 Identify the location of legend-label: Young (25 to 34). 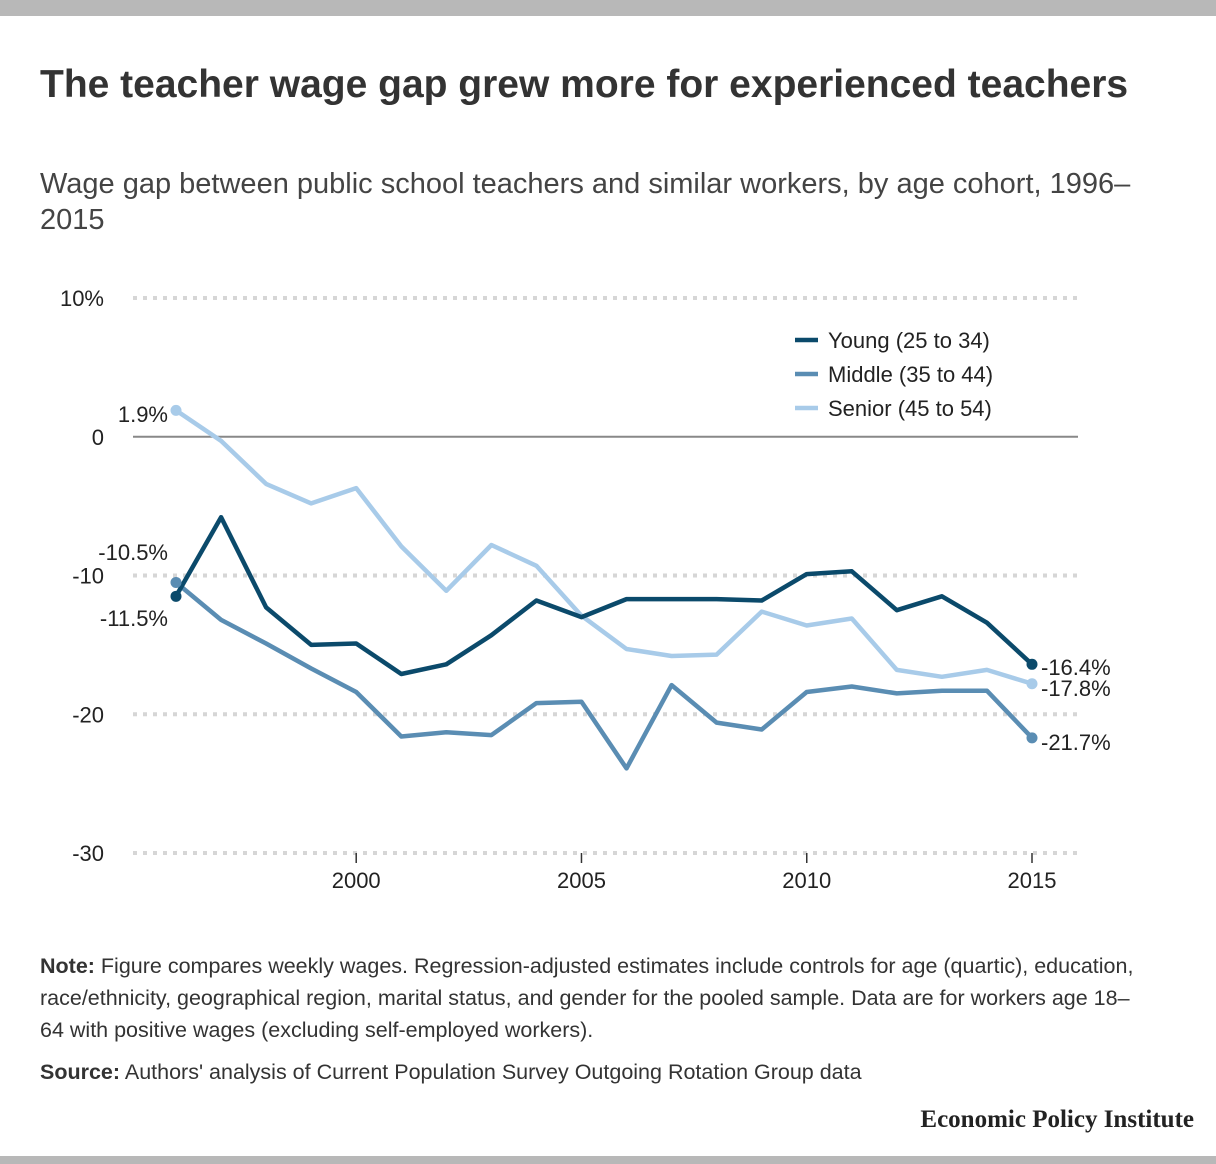
(909, 340).